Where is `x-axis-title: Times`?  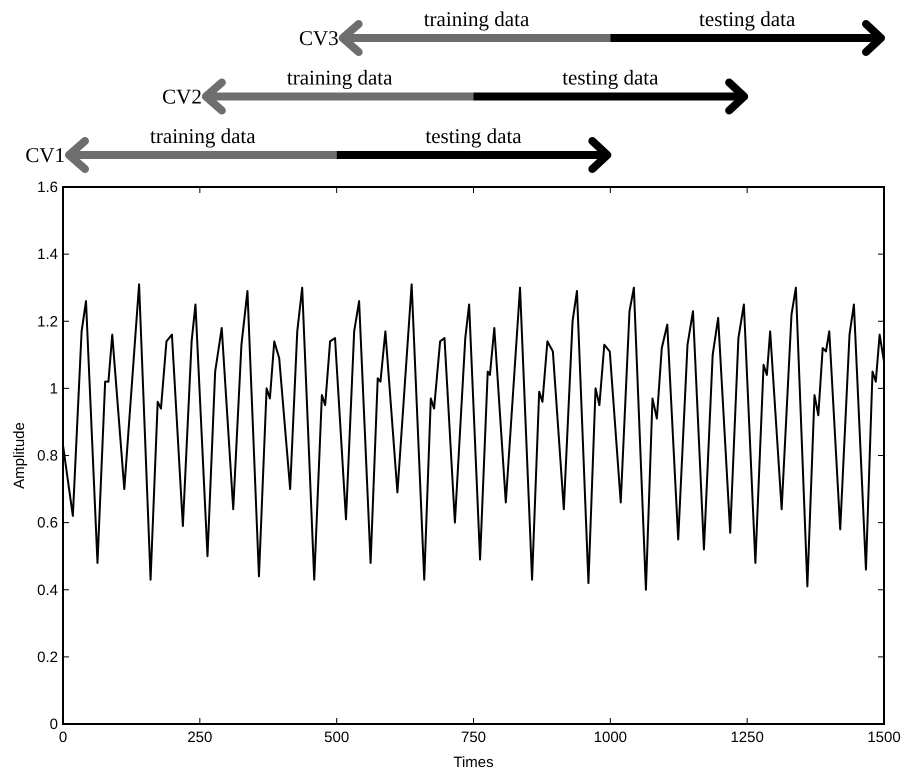 x-axis-title: Times is located at coordinates (473, 762).